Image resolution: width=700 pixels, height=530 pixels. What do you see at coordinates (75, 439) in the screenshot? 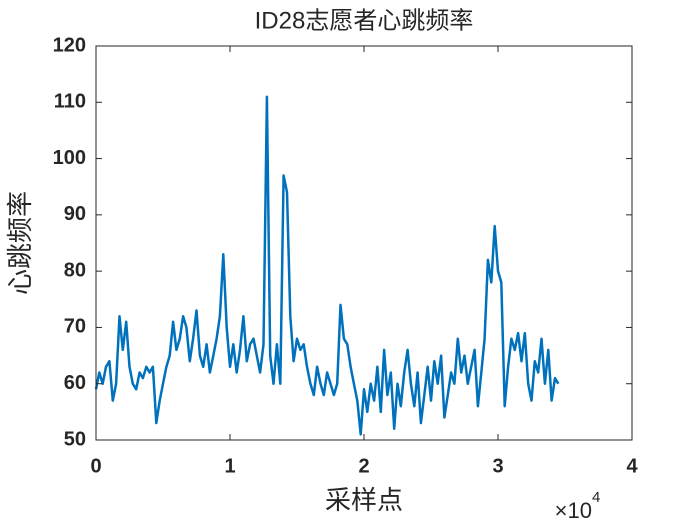
I see `y-tick-label: 50` at bounding box center [75, 439].